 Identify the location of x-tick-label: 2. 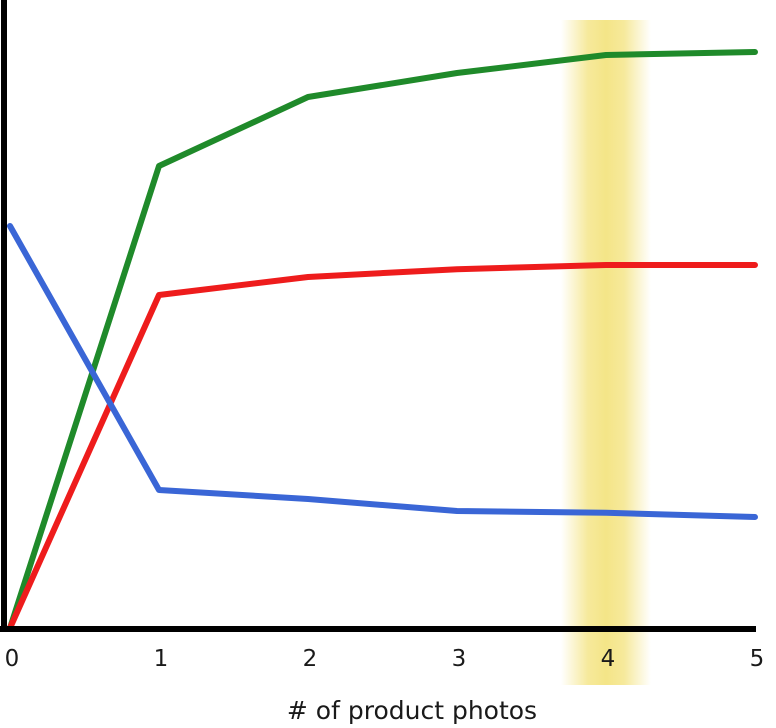
(310, 659).